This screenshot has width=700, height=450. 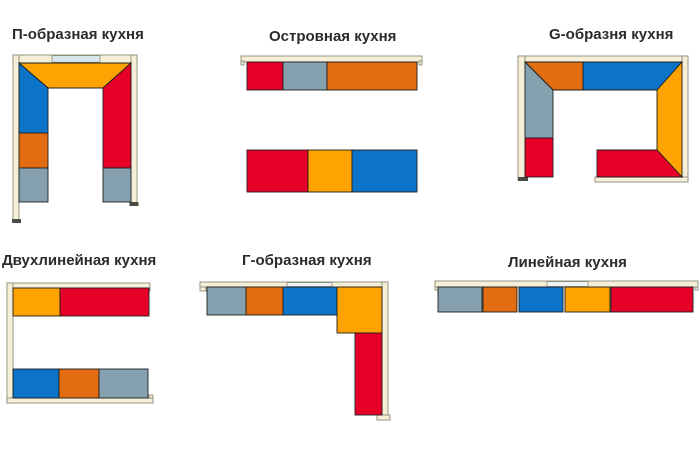 What do you see at coordinates (310, 301) in the screenshot?
I see `l-top-blue` at bounding box center [310, 301].